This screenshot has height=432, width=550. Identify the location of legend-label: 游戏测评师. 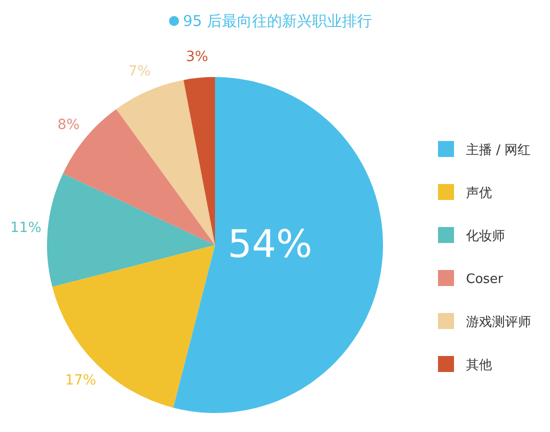
(498, 322).